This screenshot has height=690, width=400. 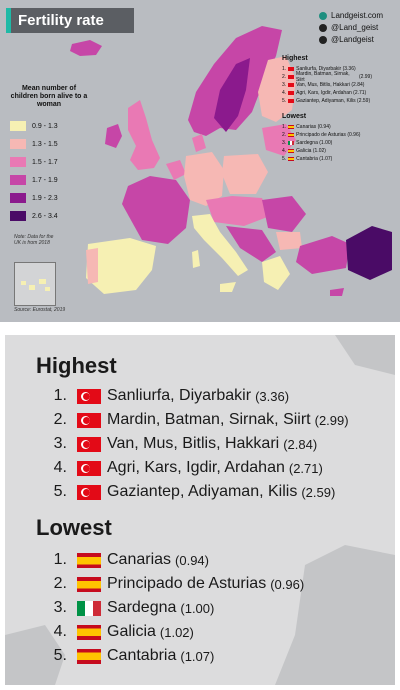 What do you see at coordinates (45, 216) in the screenshot?
I see `legend-label: 2.6 - 3.4` at bounding box center [45, 216].